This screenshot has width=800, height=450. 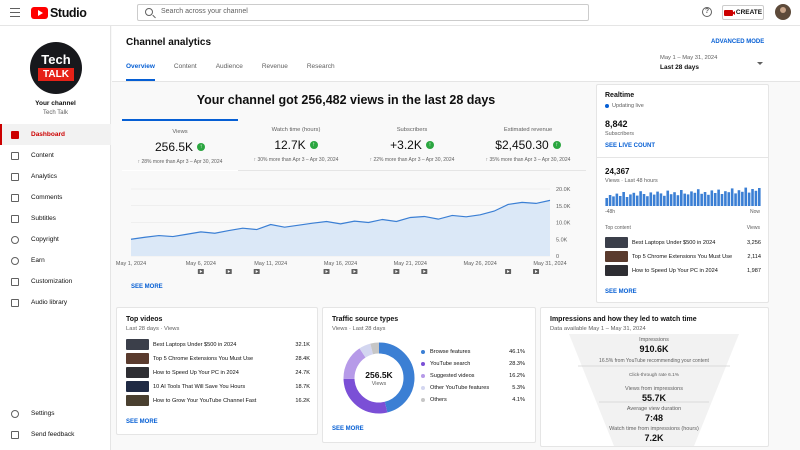 What do you see at coordinates (563, 207) in the screenshot?
I see `y-tick-label: 15.0K` at bounding box center [563, 207].